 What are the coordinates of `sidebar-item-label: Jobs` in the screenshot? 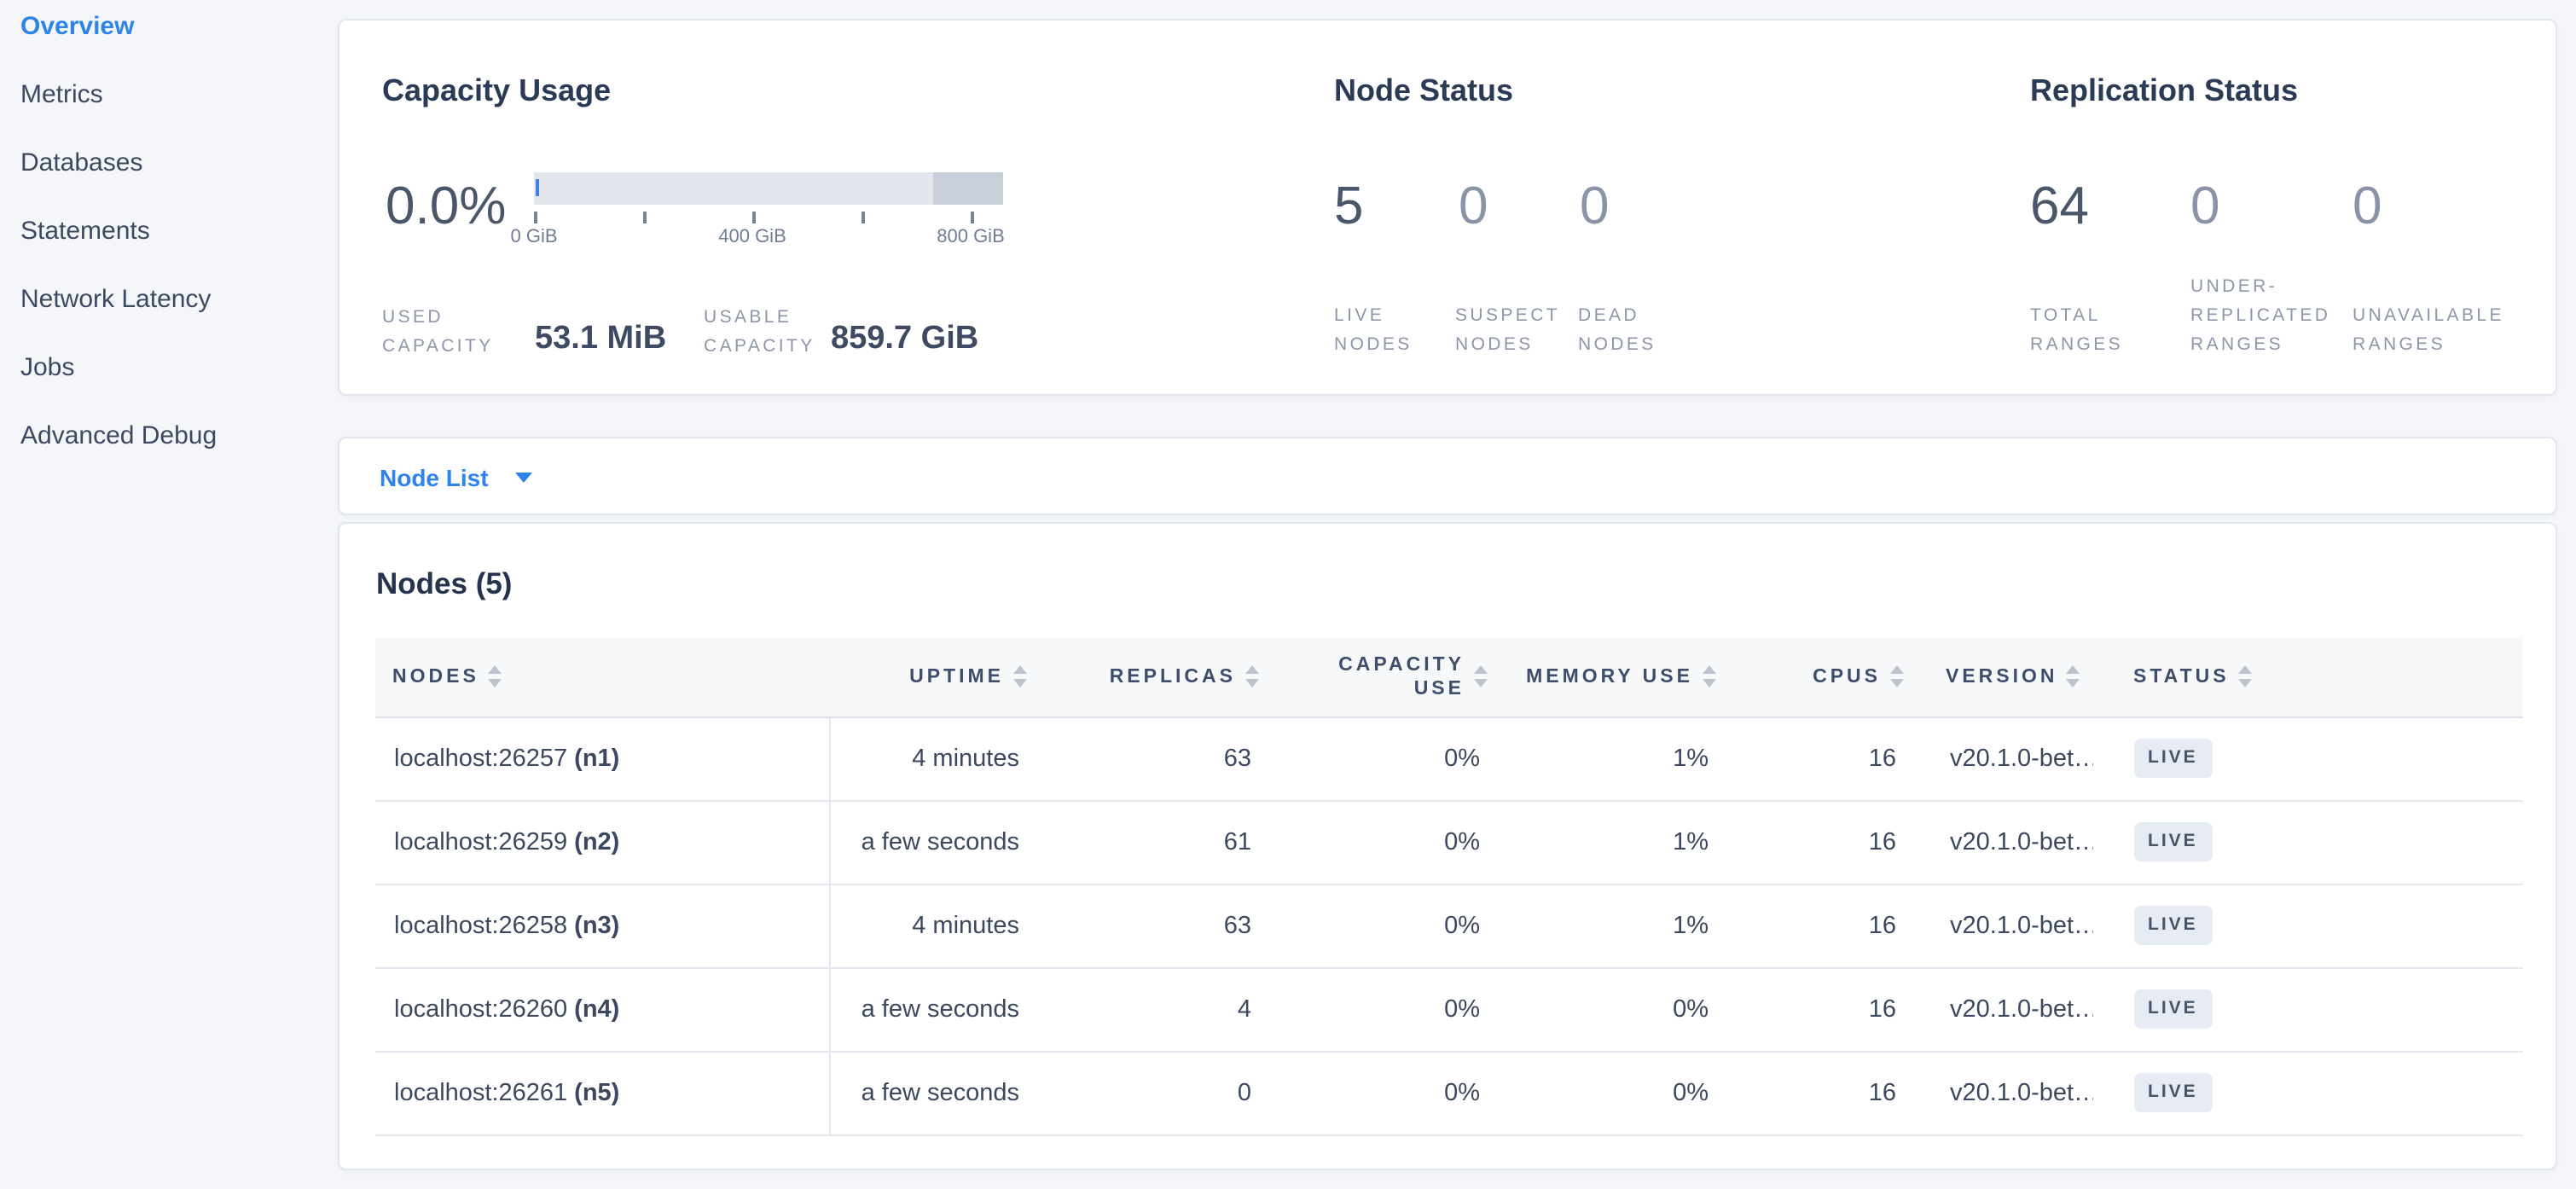 It's located at (47, 367).